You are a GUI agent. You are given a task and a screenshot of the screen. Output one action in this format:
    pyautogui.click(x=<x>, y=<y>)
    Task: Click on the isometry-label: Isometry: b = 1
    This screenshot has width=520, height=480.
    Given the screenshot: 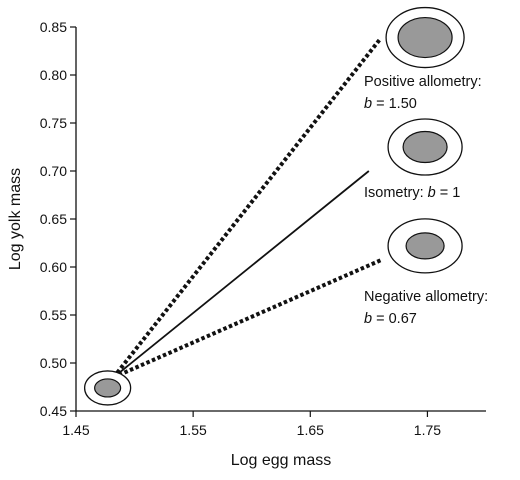 What is the action you would take?
    pyautogui.click(x=412, y=193)
    